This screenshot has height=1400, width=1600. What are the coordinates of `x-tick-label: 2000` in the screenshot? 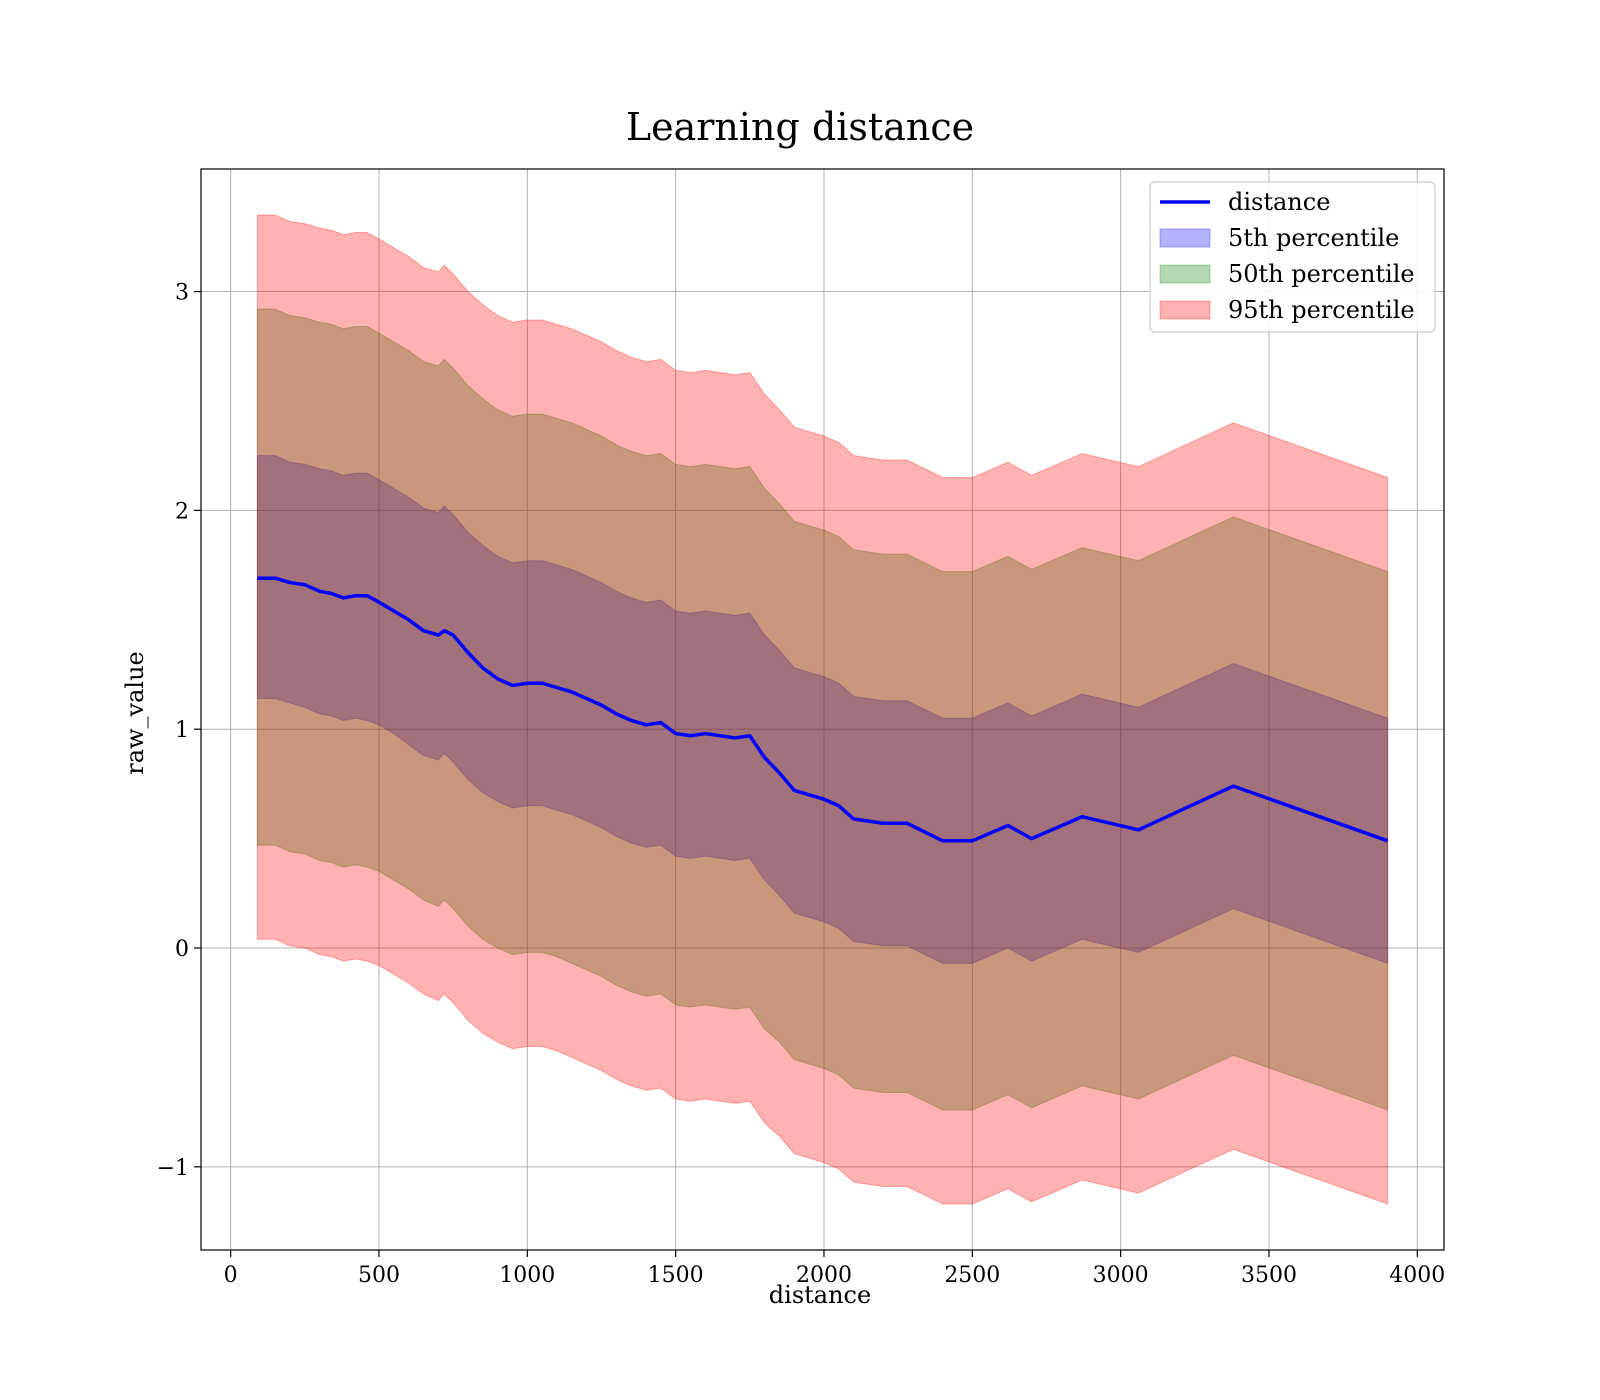 It's located at (824, 1275).